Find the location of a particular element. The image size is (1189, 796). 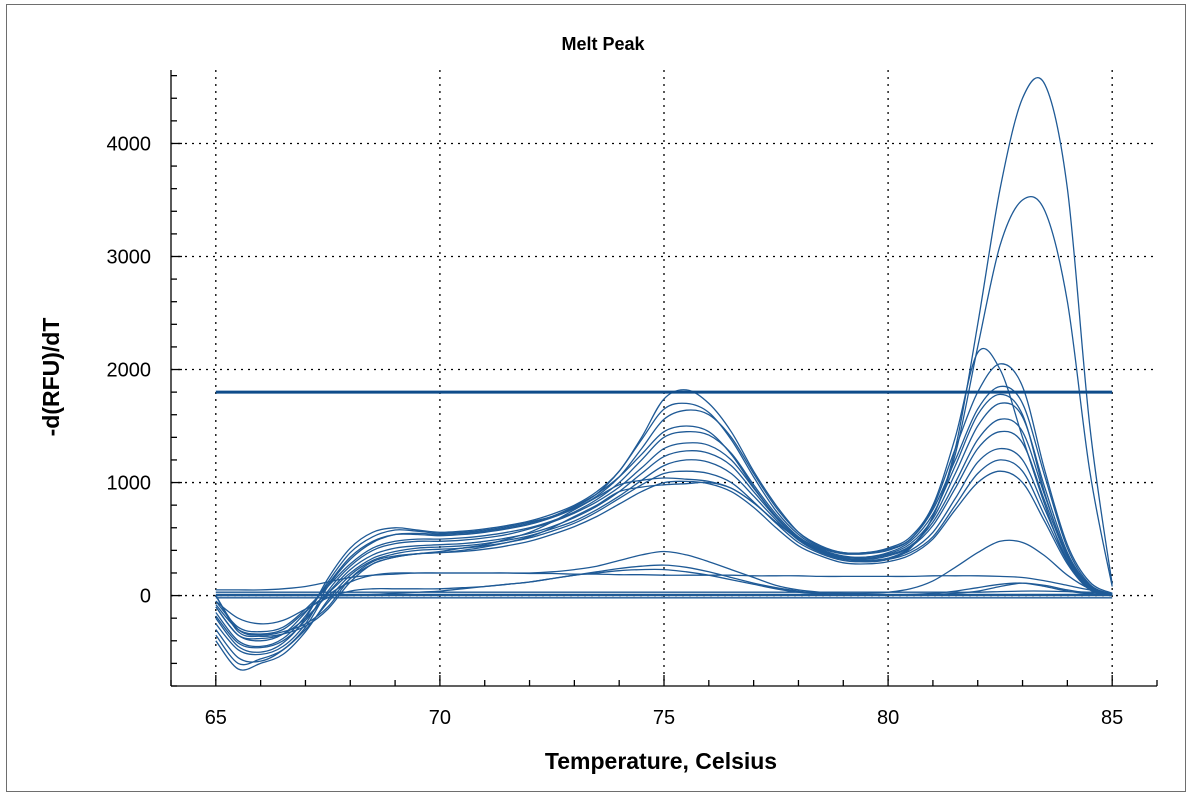

x-tick-label: 75 is located at coordinates (664, 718).